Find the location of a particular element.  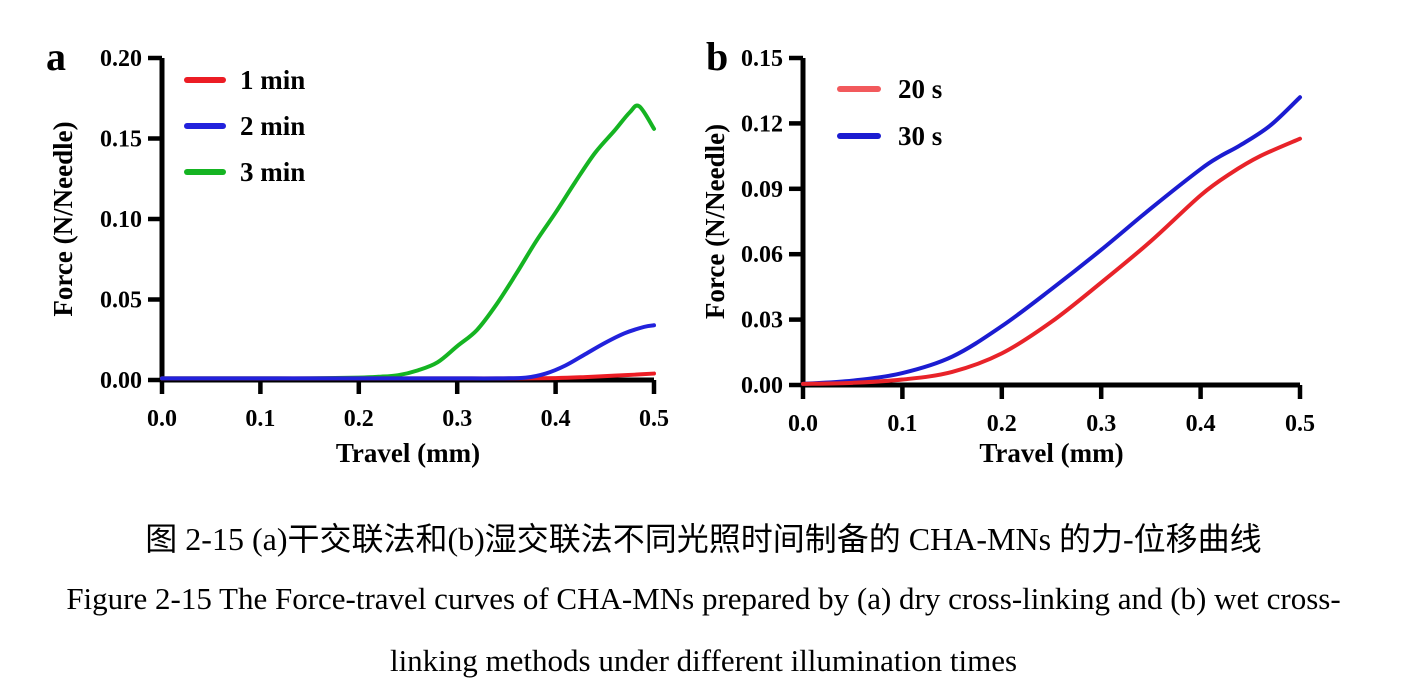

panel-label-a: a is located at coordinates (56, 56).